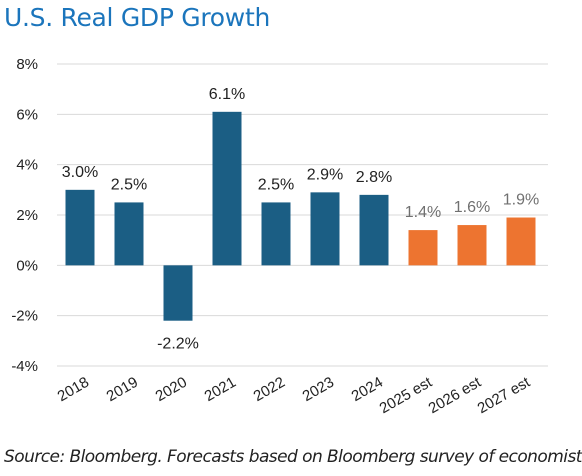  Describe the element at coordinates (80, 172) in the screenshot. I see `data-label: 3.0%` at that location.